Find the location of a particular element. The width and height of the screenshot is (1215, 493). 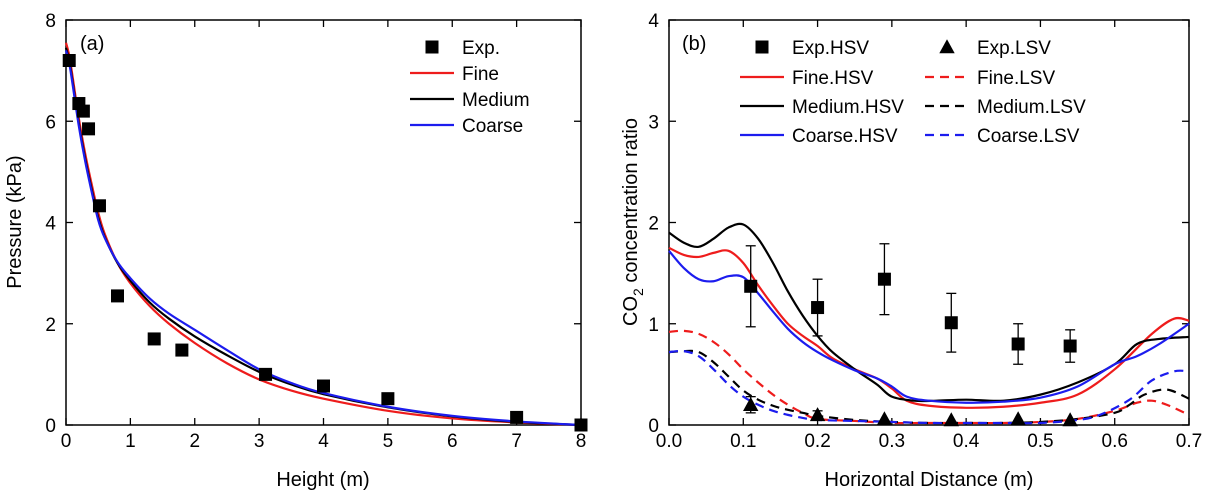

panel-a-legend-marker-exp- is located at coordinates (432, 47).